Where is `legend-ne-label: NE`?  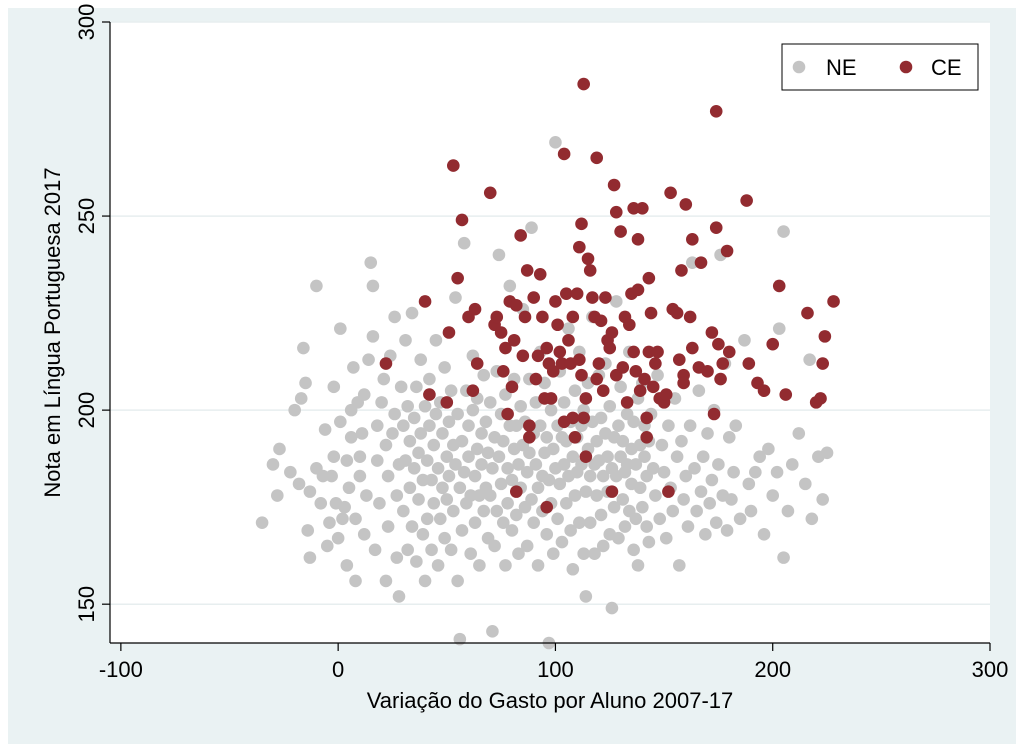 legend-ne-label: NE is located at coordinates (841, 67).